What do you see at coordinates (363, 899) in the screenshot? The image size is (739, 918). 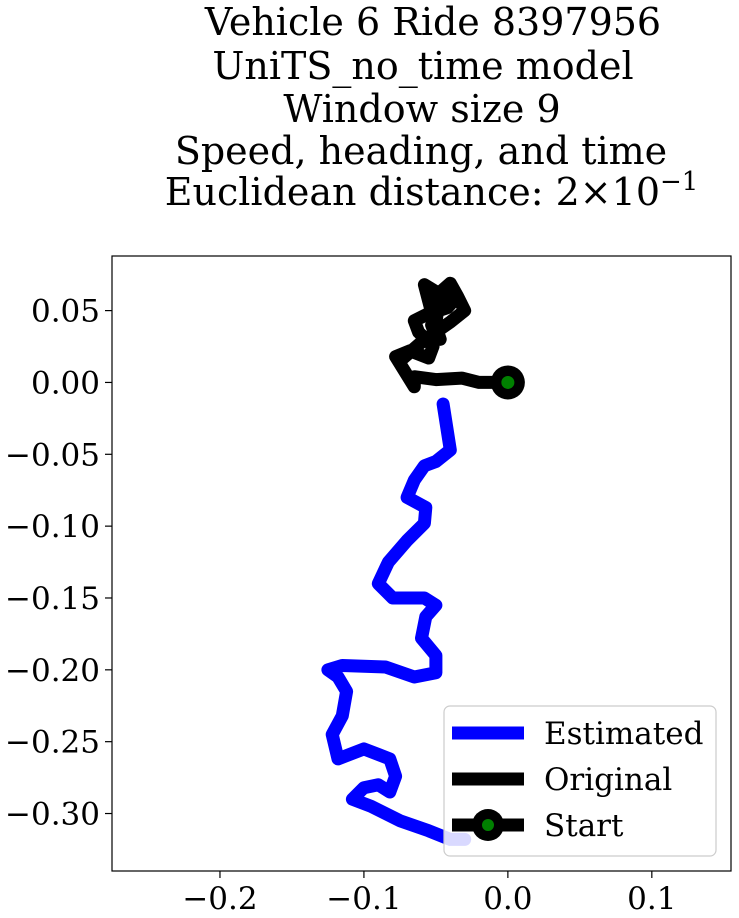 I see `x-tick-label: −0.1` at bounding box center [363, 899].